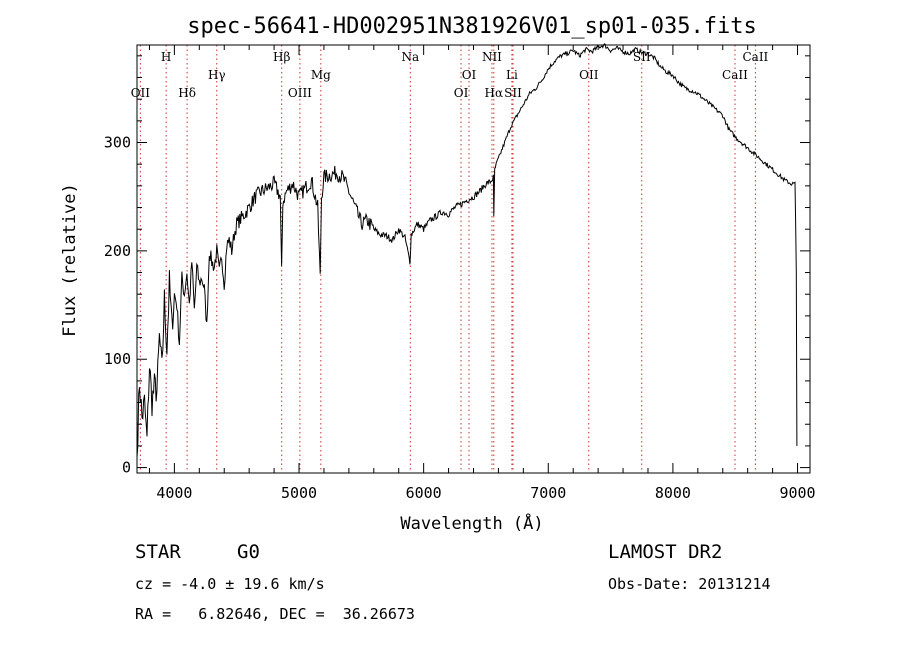  Describe the element at coordinates (141, 93) in the screenshot. I see `line-label-0: OII` at that location.